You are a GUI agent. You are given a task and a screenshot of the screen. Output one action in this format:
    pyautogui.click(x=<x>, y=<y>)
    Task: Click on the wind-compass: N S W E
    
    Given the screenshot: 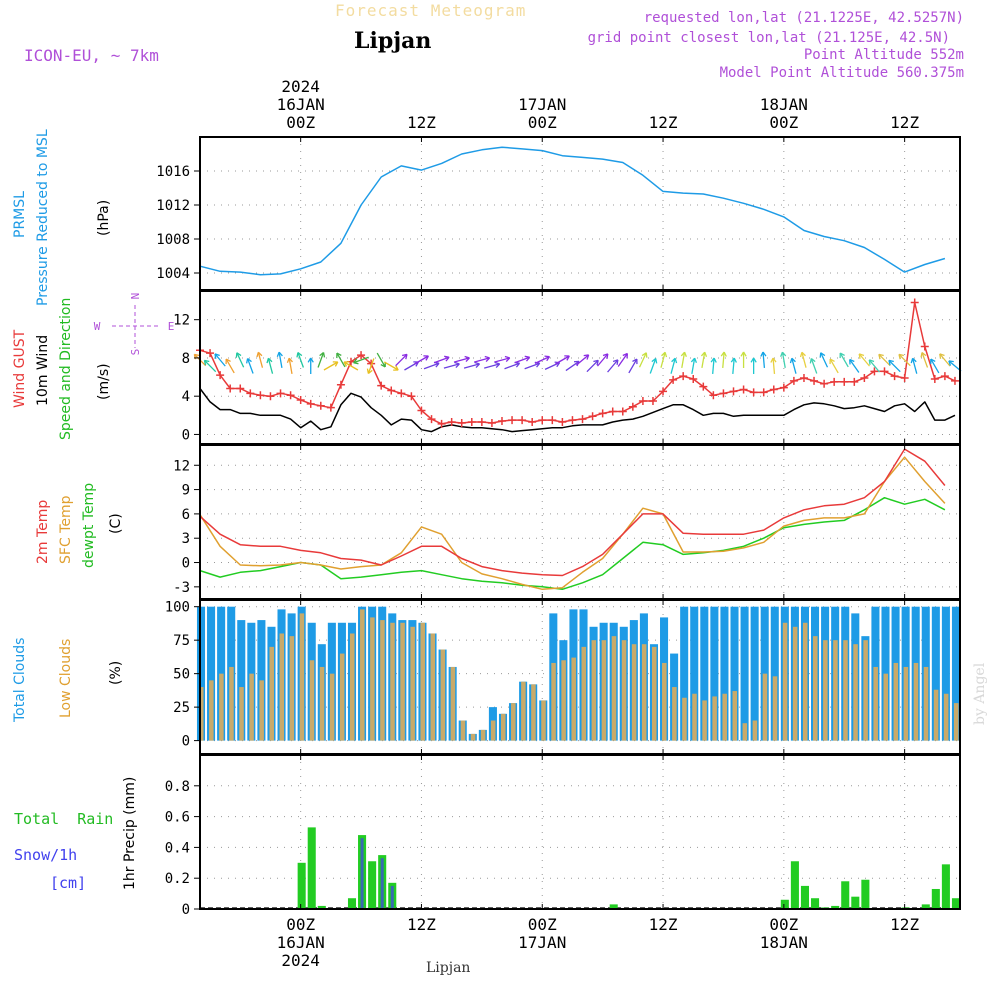 What is the action you would take?
    pyautogui.click(x=134, y=324)
    